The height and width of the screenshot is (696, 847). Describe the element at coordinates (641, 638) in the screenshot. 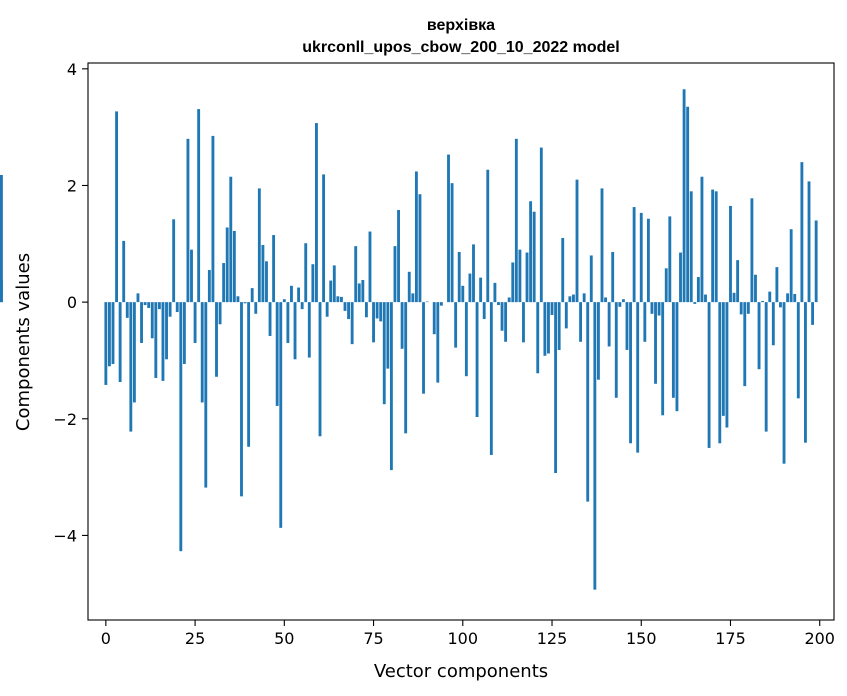

I see `x-tick-label: 150` at that location.